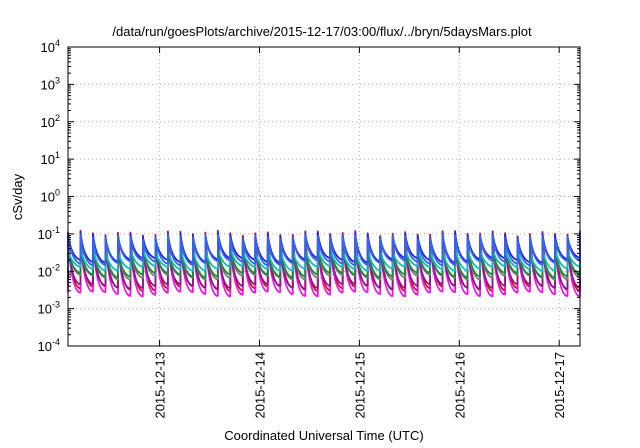 The image size is (640, 448). Describe the element at coordinates (49, 308) in the screenshot. I see `y-tick-label: 10⁻³` at that location.